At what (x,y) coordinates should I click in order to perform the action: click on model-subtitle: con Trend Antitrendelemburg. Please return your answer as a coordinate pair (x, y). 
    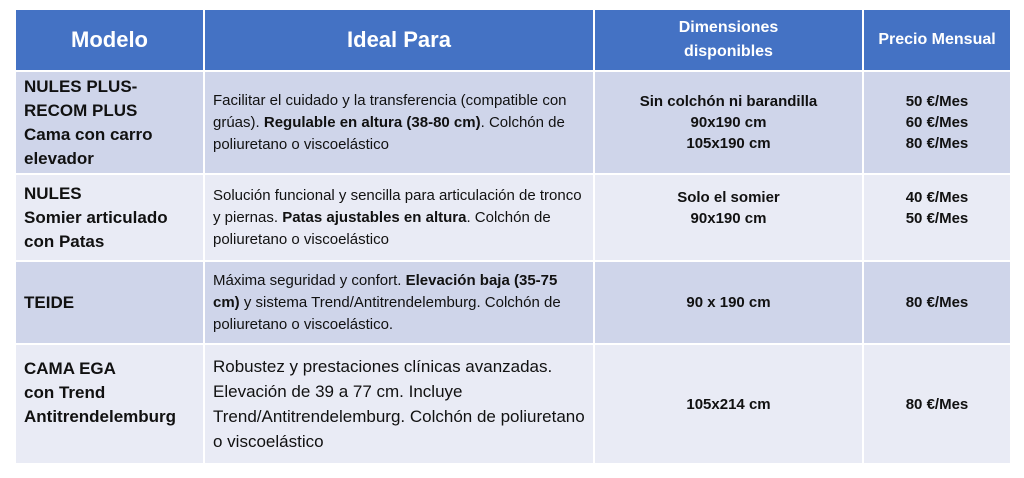
    Looking at the image, I should click on (100, 404).